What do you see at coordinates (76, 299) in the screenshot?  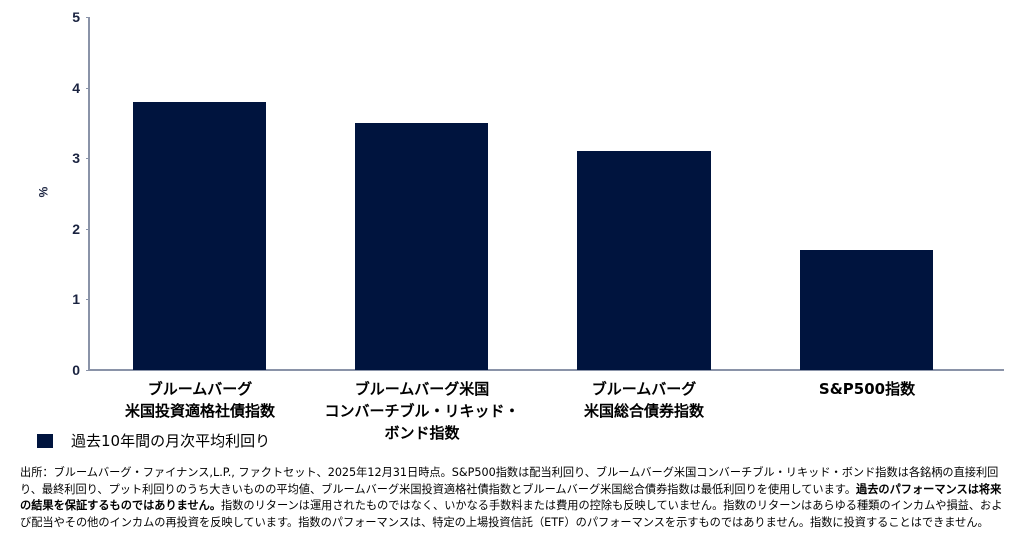 I see `y-tick-label: 1` at bounding box center [76, 299].